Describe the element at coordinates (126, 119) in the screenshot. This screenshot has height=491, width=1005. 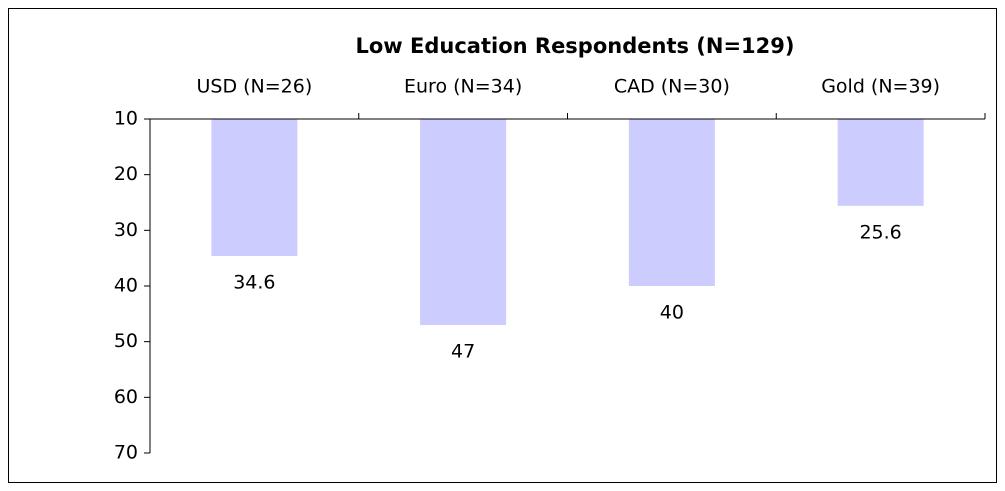
I see `y-tick-label: 10` at that location.